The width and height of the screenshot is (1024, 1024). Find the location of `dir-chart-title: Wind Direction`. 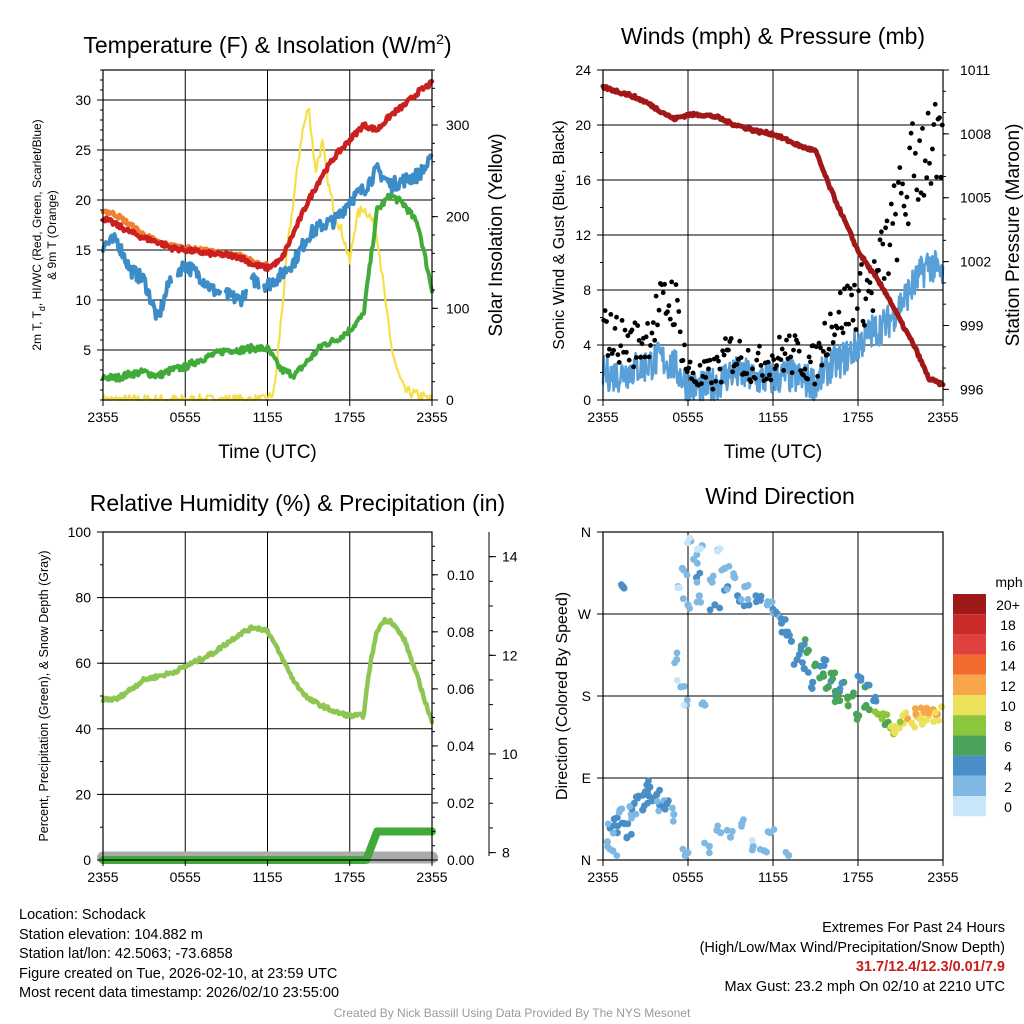

dir-chart-title: Wind Direction is located at coordinates (780, 496).